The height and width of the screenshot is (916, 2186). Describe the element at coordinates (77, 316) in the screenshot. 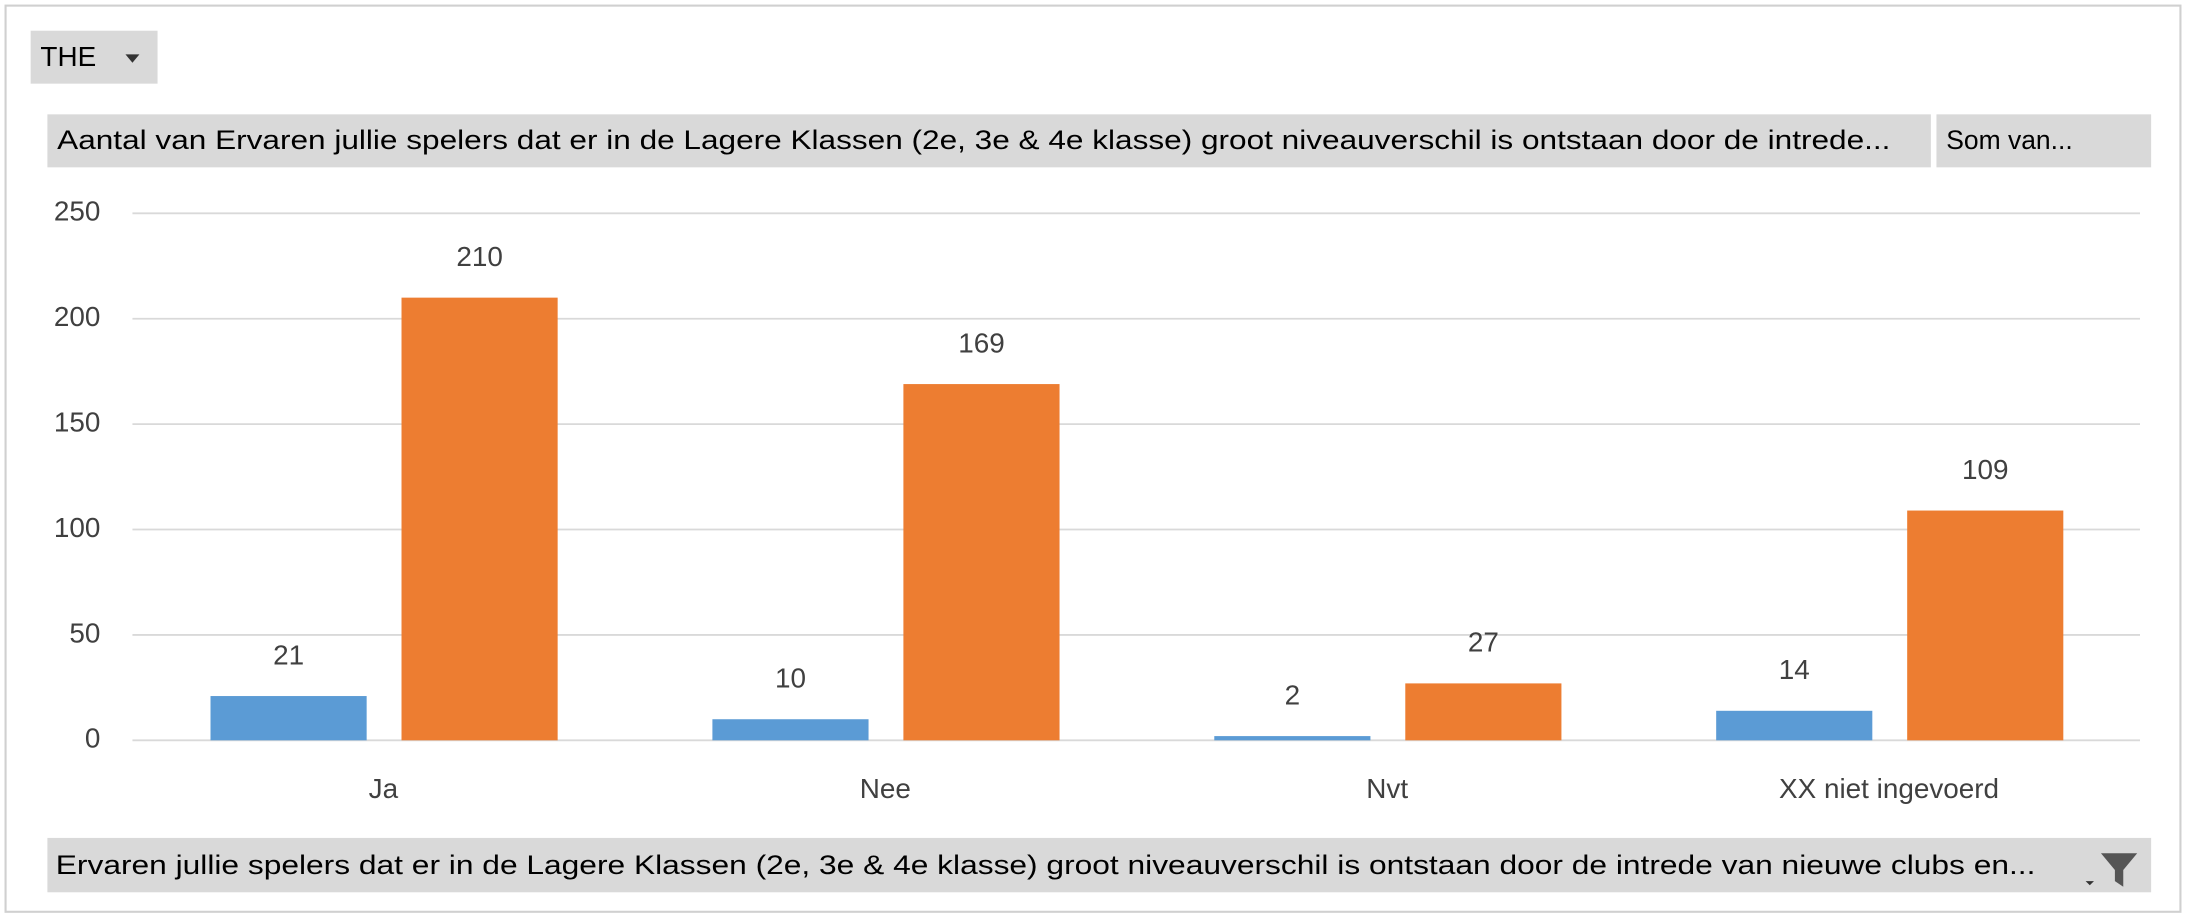

I see `y-tick-label: 200` at that location.